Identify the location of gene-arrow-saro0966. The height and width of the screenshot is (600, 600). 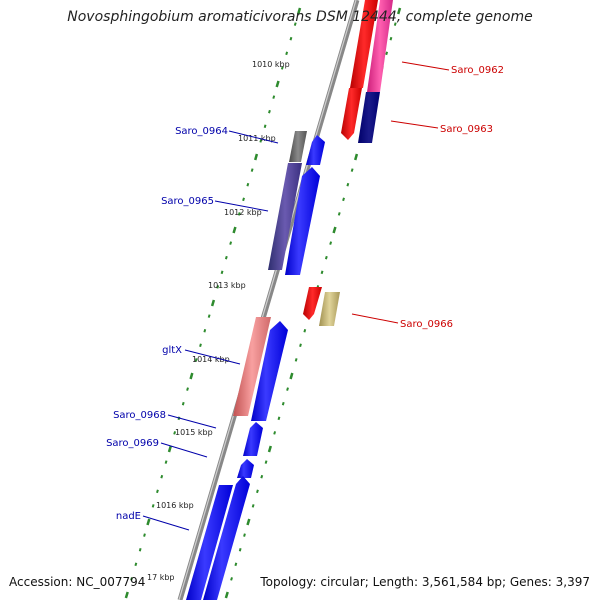
(312, 303).